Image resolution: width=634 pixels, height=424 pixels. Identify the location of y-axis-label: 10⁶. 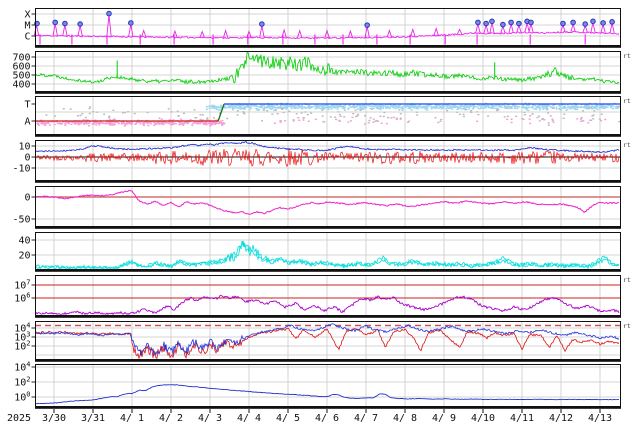
(22, 298).